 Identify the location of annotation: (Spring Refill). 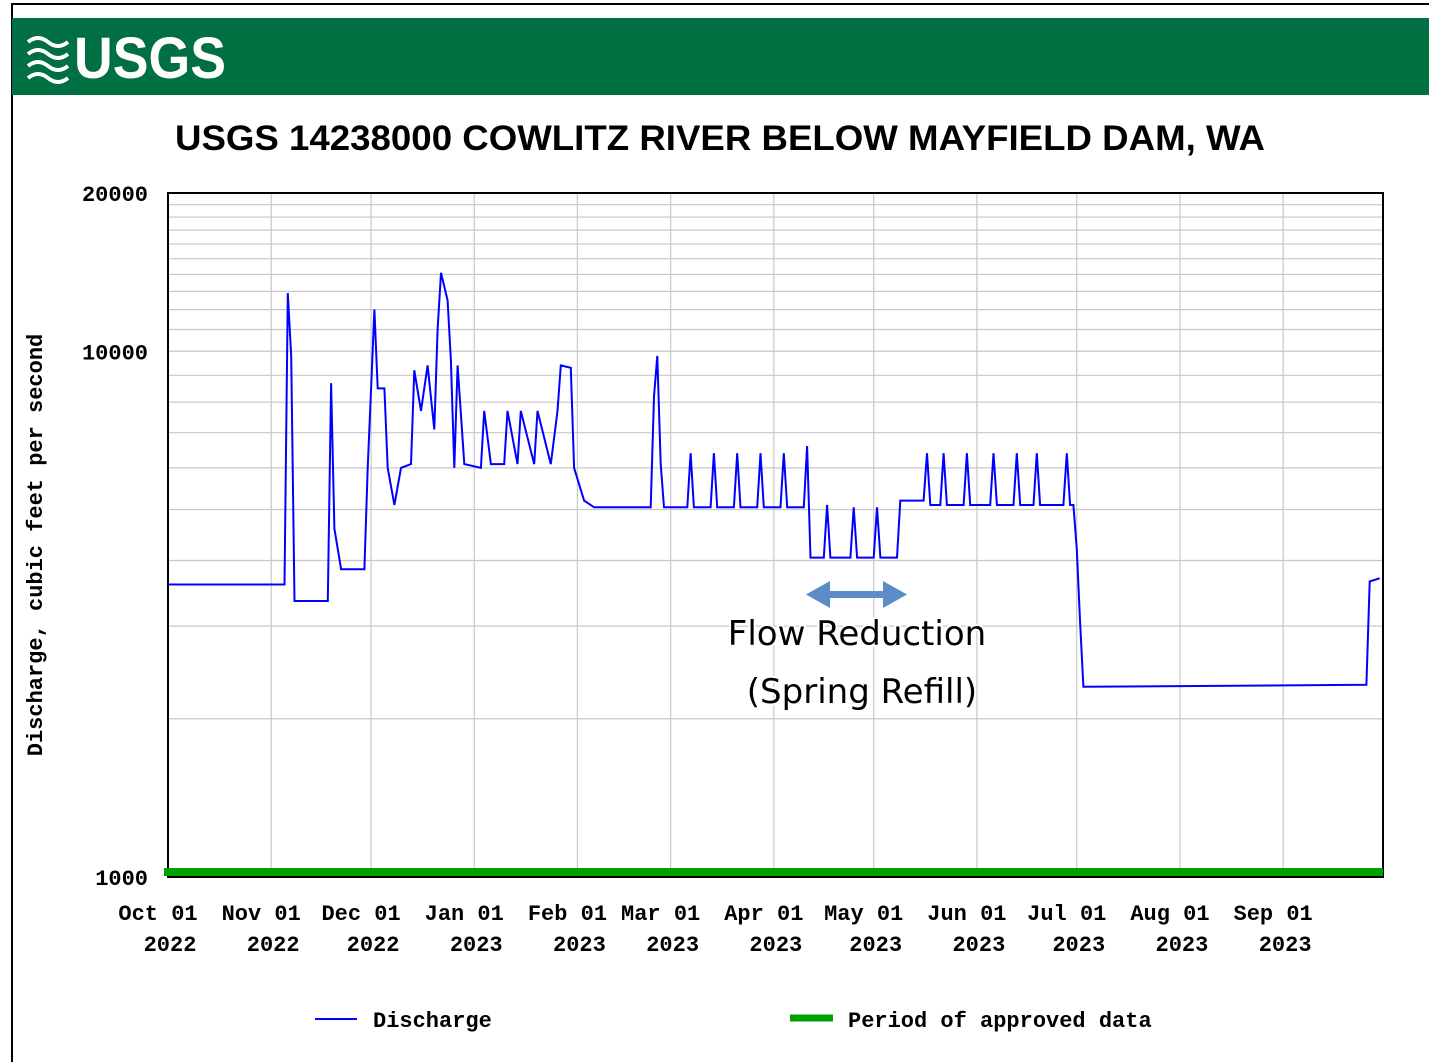
(862, 692).